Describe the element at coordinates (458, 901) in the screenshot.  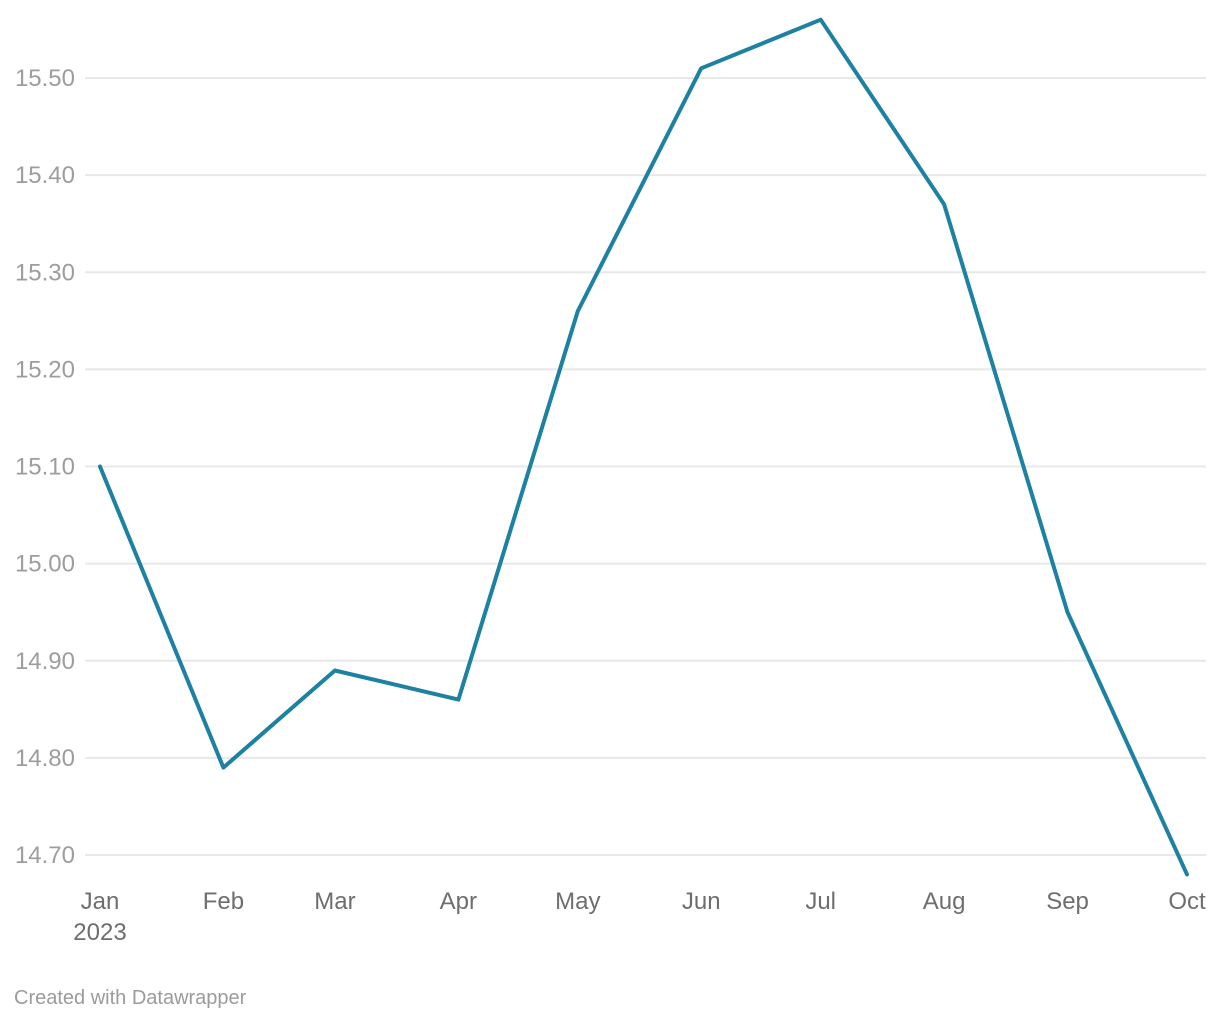
I see `x-tick-label: Apr` at that location.